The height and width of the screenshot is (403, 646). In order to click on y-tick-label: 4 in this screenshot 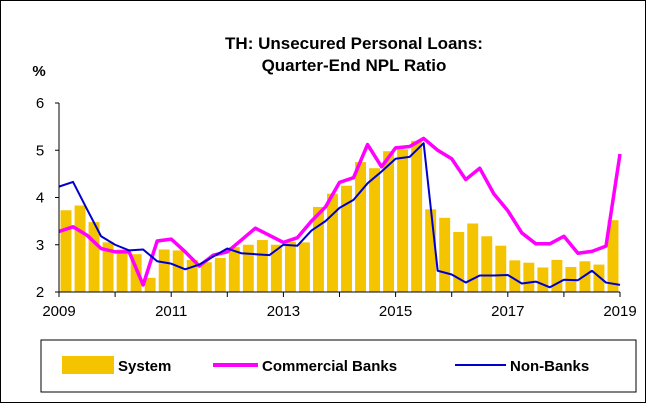, I will do `click(40, 198)`.